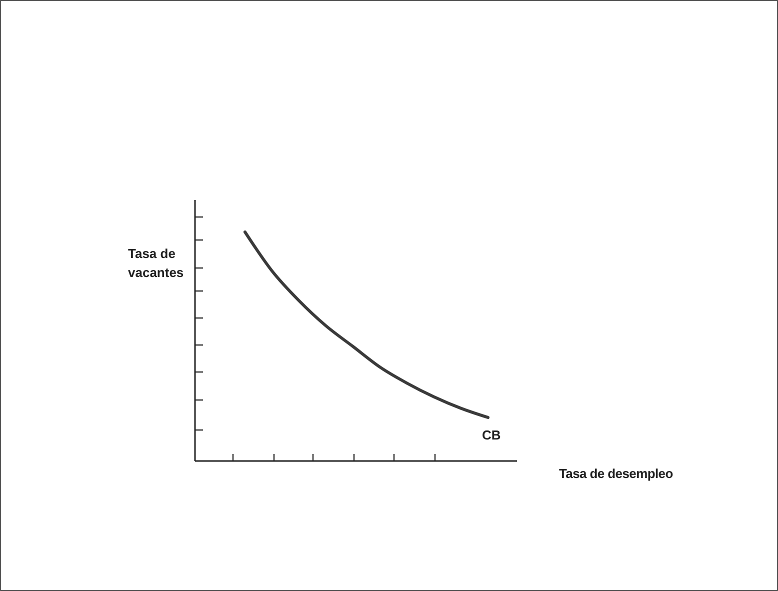  What do you see at coordinates (616, 473) in the screenshot?
I see `x-axis-title: Tasa de desempleo` at bounding box center [616, 473].